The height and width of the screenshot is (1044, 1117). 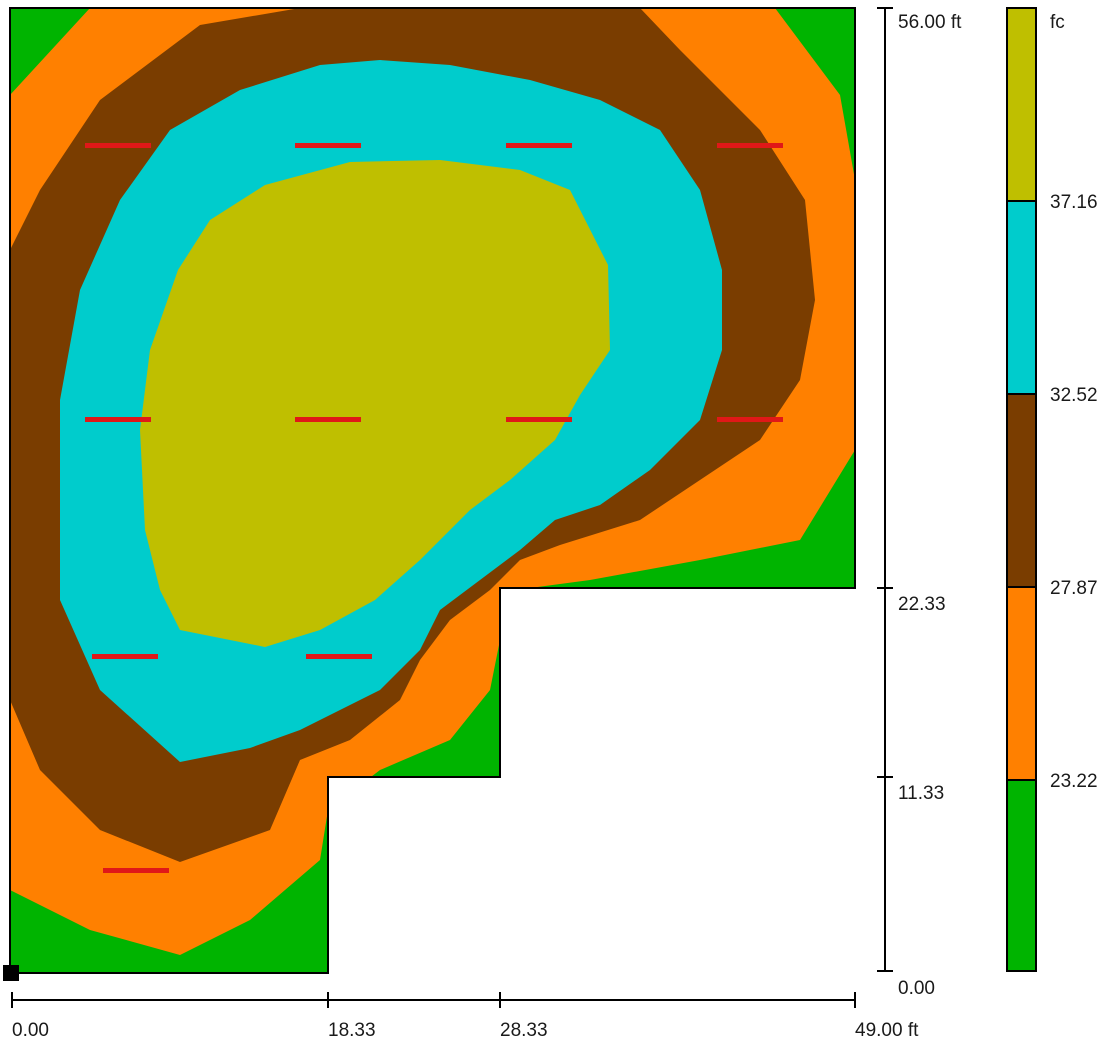 What do you see at coordinates (1074, 588) in the screenshot?
I see `legend-threshold-2: 27.87` at bounding box center [1074, 588].